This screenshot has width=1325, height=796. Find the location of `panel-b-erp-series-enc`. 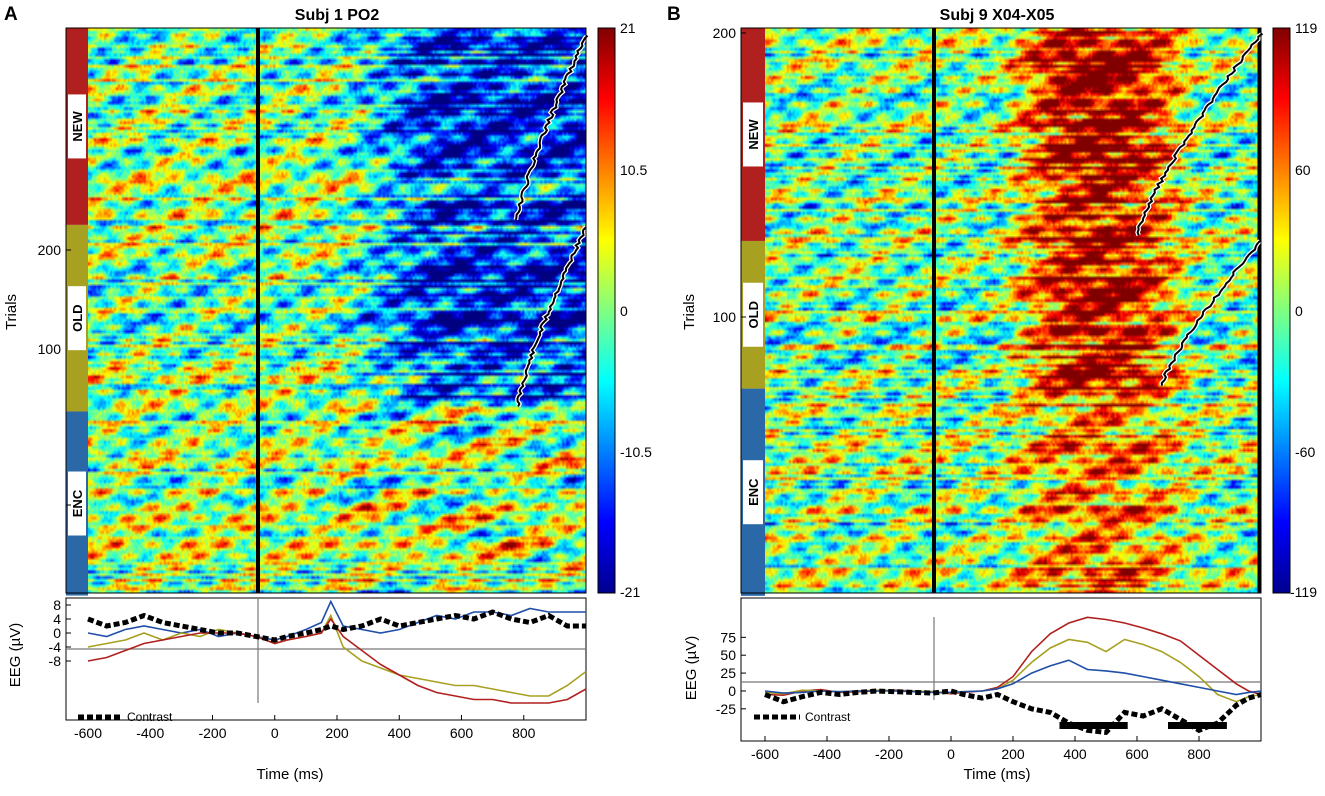

panel-b-erp-series-enc is located at coordinates (1013, 677).